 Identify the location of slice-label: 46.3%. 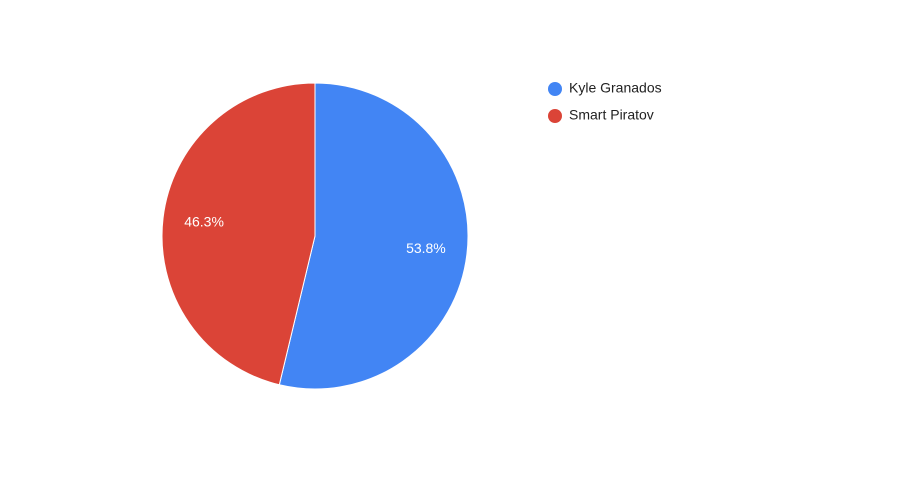
(204, 222).